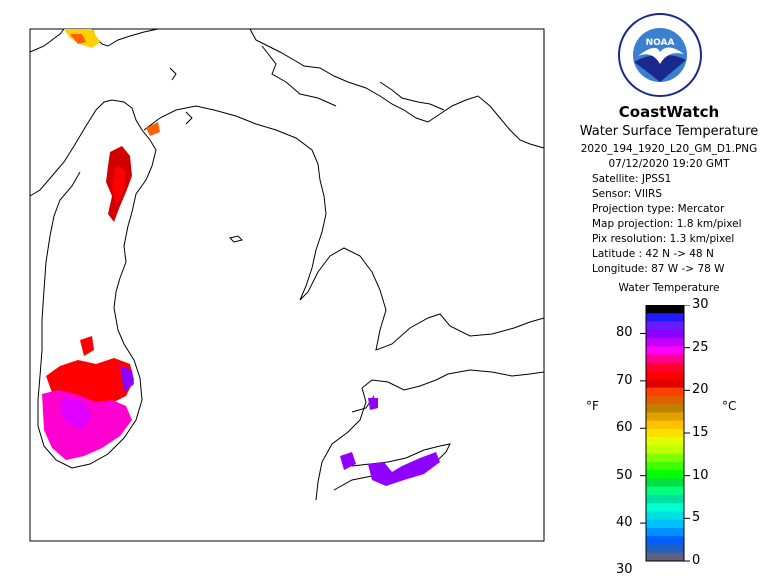 The image size is (782, 577). I want to click on sensor: Sensor: VIIRS, so click(627, 194).